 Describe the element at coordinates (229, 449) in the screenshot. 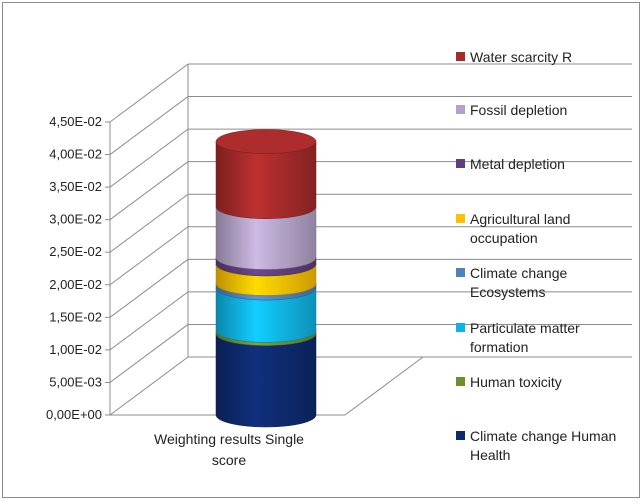

I see `x-category-label: Weighting results Single score` at that location.